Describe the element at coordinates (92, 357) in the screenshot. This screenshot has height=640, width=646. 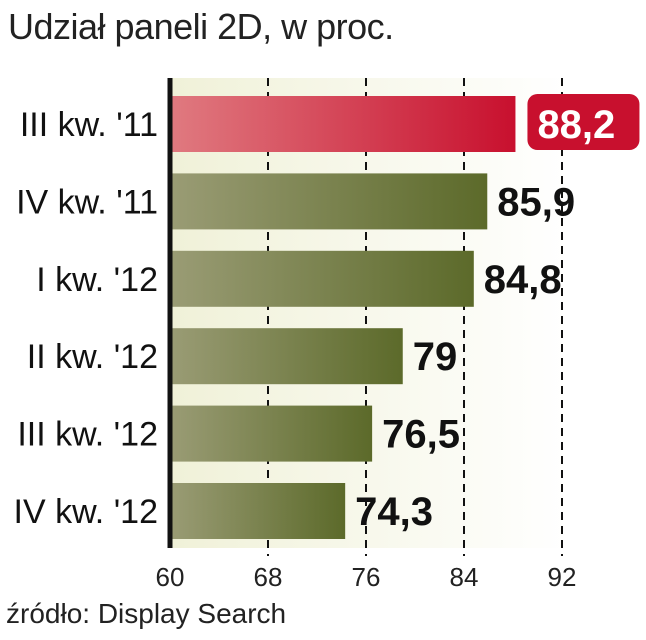
I see `category-label: II kw. '12` at that location.